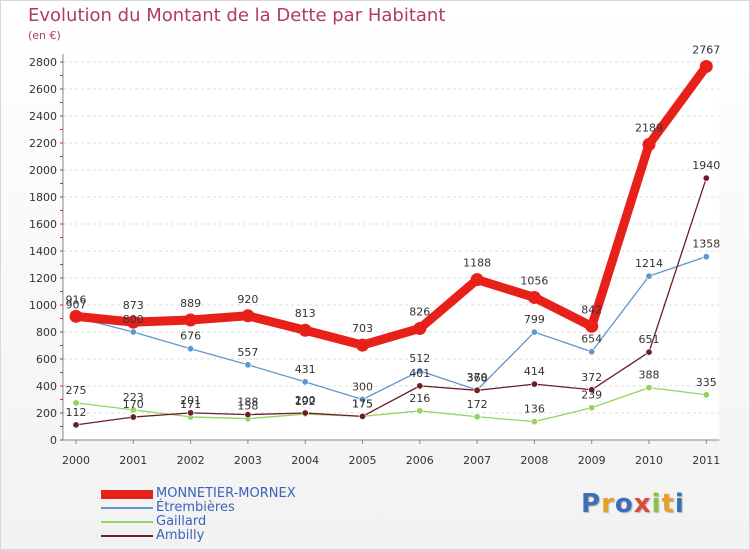  What do you see at coordinates (180, 535) in the screenshot?
I see `legend-label: Ambilly` at bounding box center [180, 535].